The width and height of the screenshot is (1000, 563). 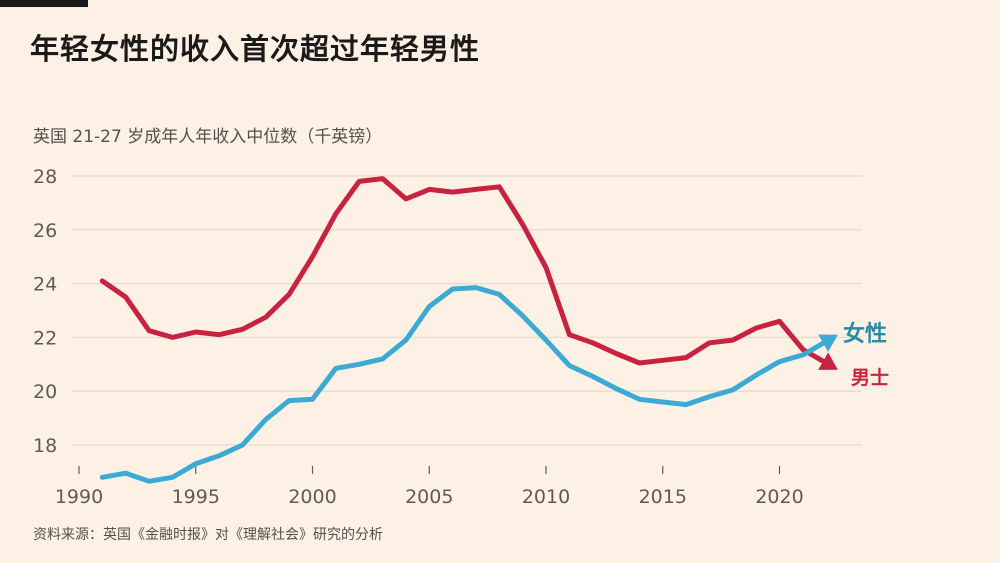 What do you see at coordinates (45, 231) in the screenshot?
I see `y-tick-label: 26` at bounding box center [45, 231].